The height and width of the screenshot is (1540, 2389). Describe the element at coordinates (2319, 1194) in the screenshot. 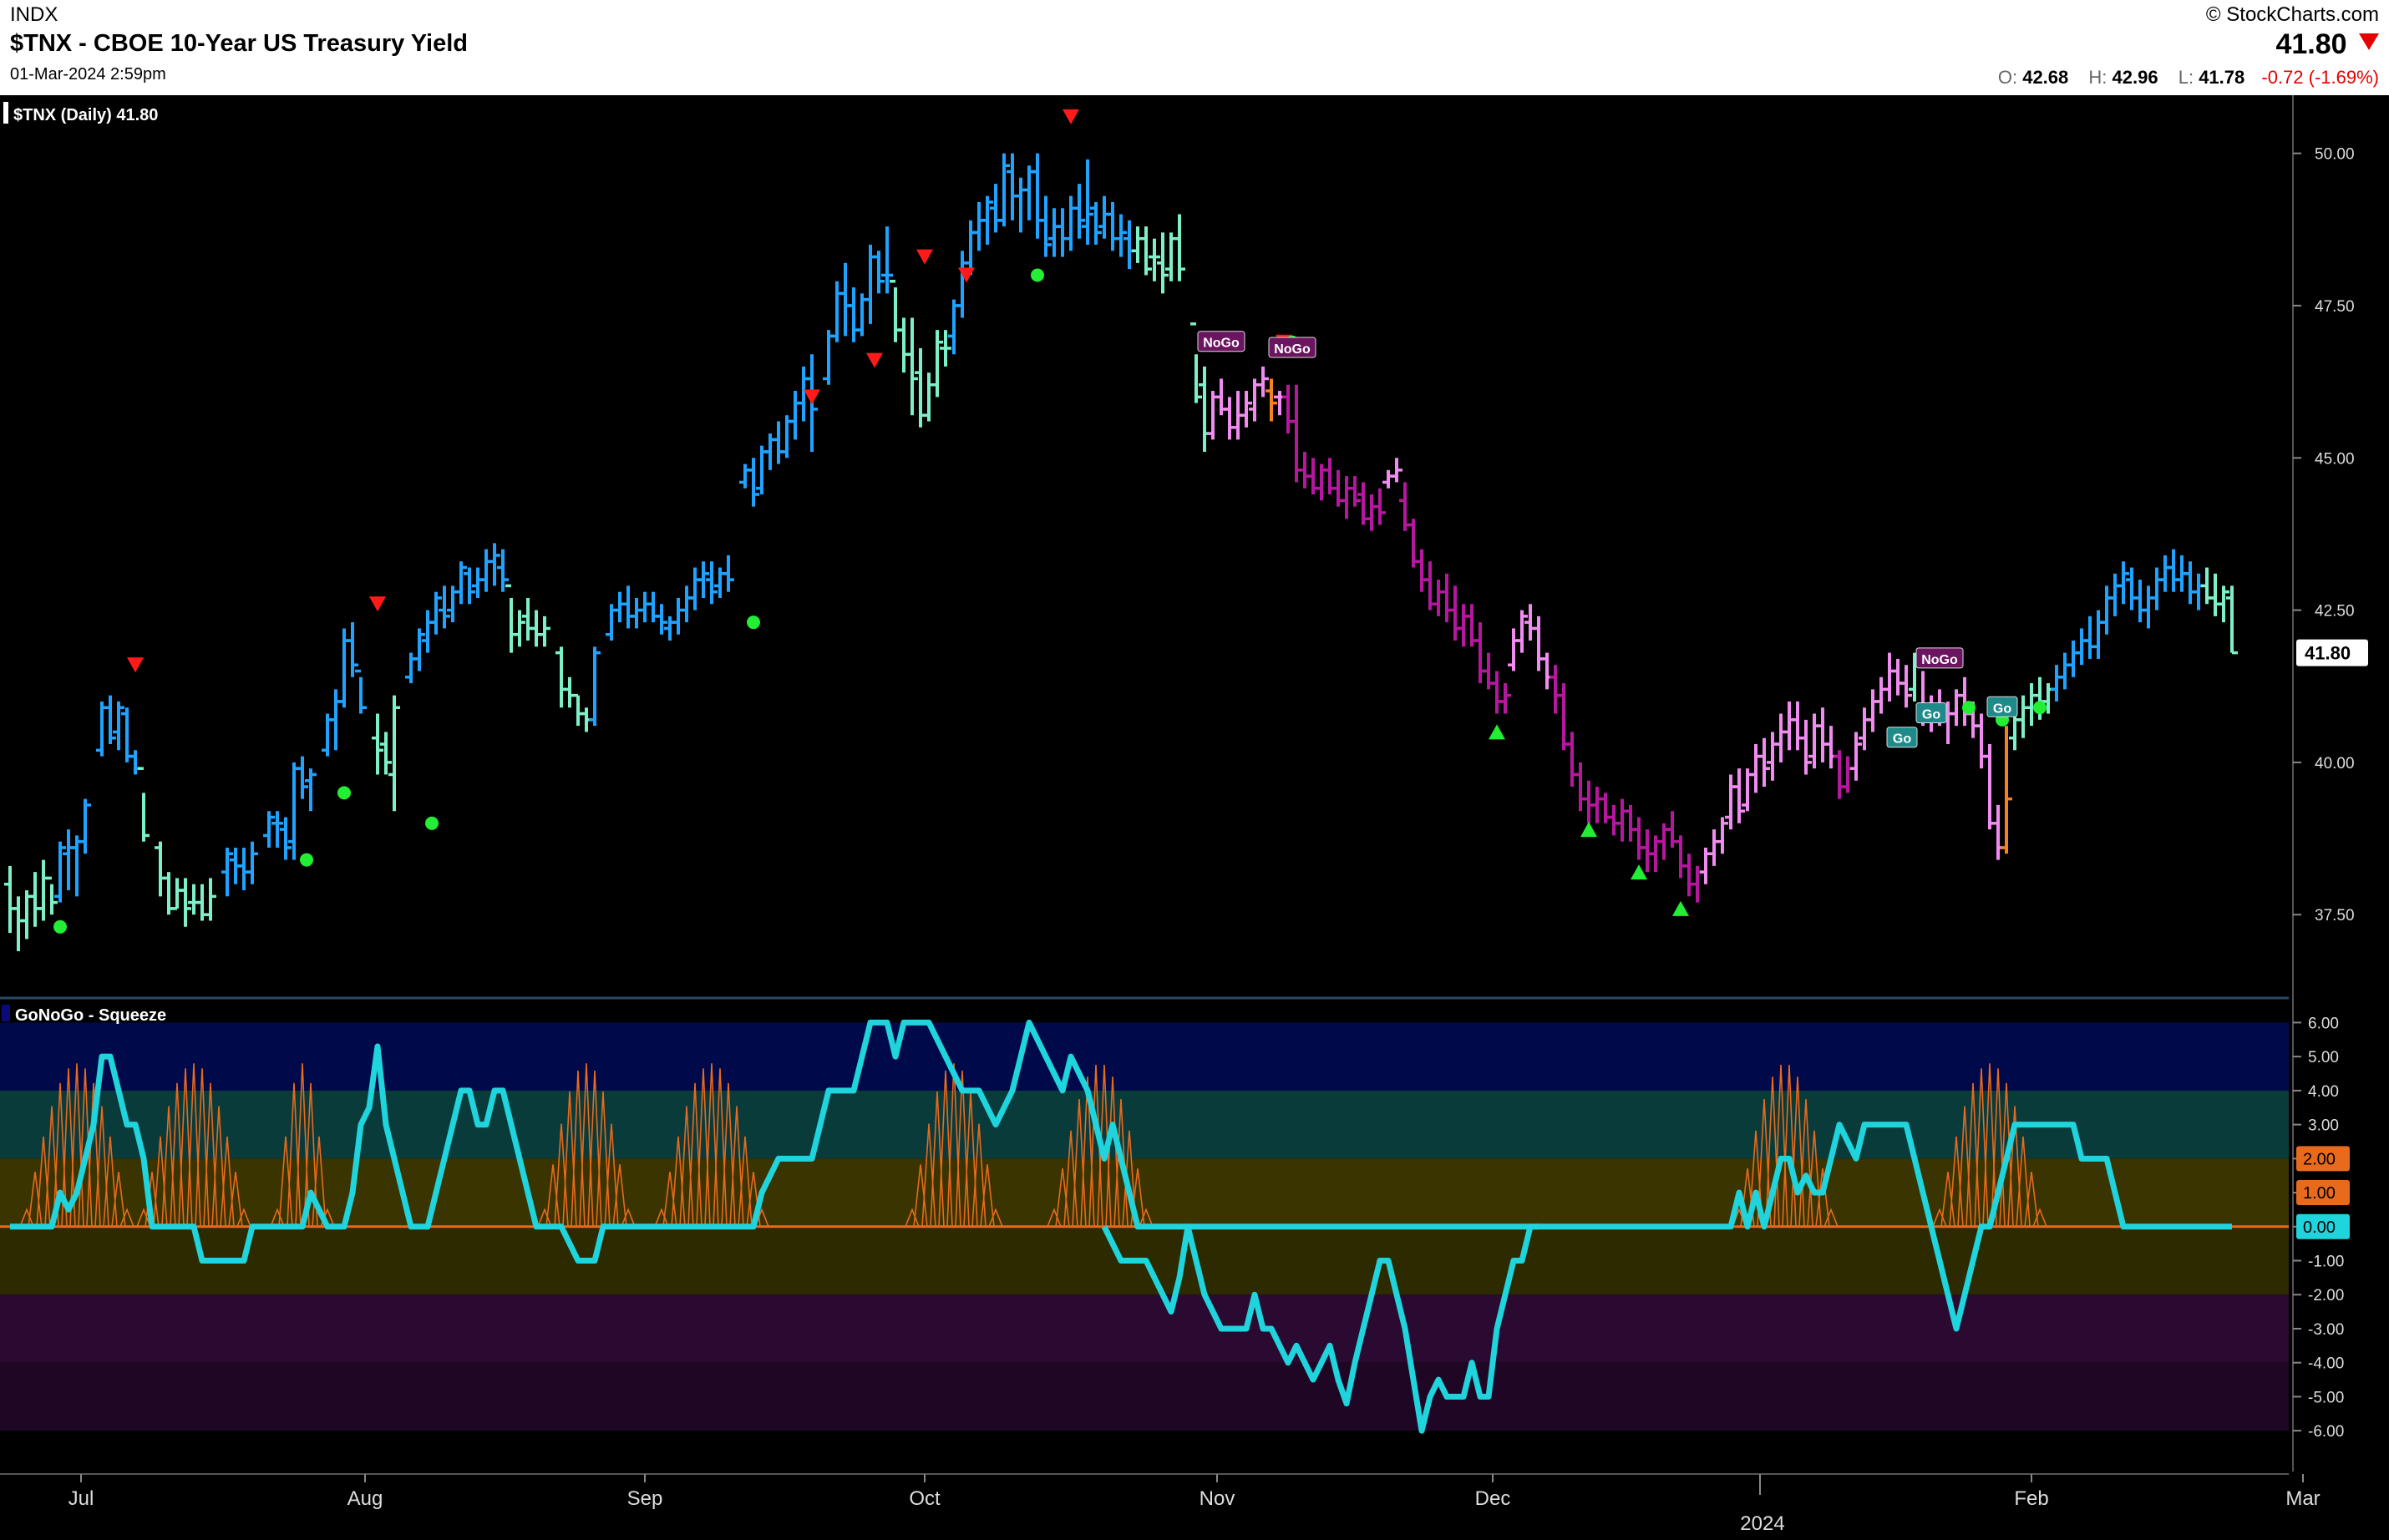

I see `osc-value-flag-label: 1.00` at that location.